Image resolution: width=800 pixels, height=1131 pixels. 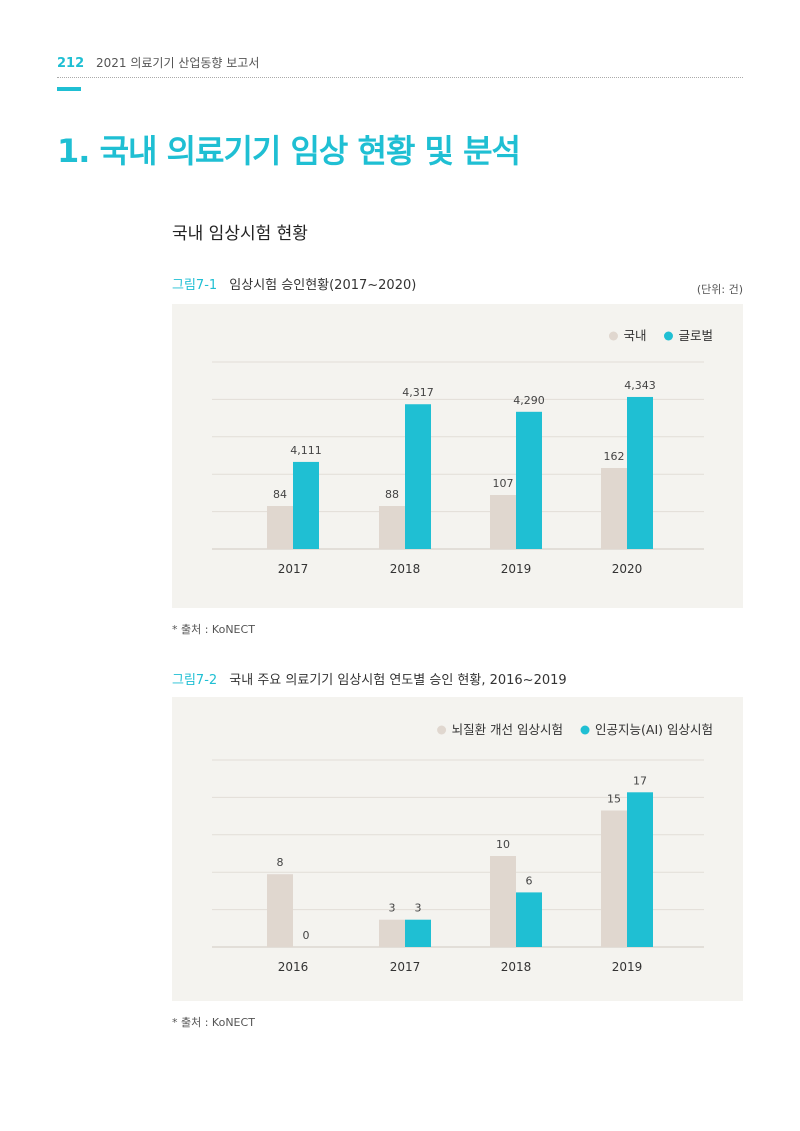 I want to click on data-label: 4,111, so click(x=306, y=450).